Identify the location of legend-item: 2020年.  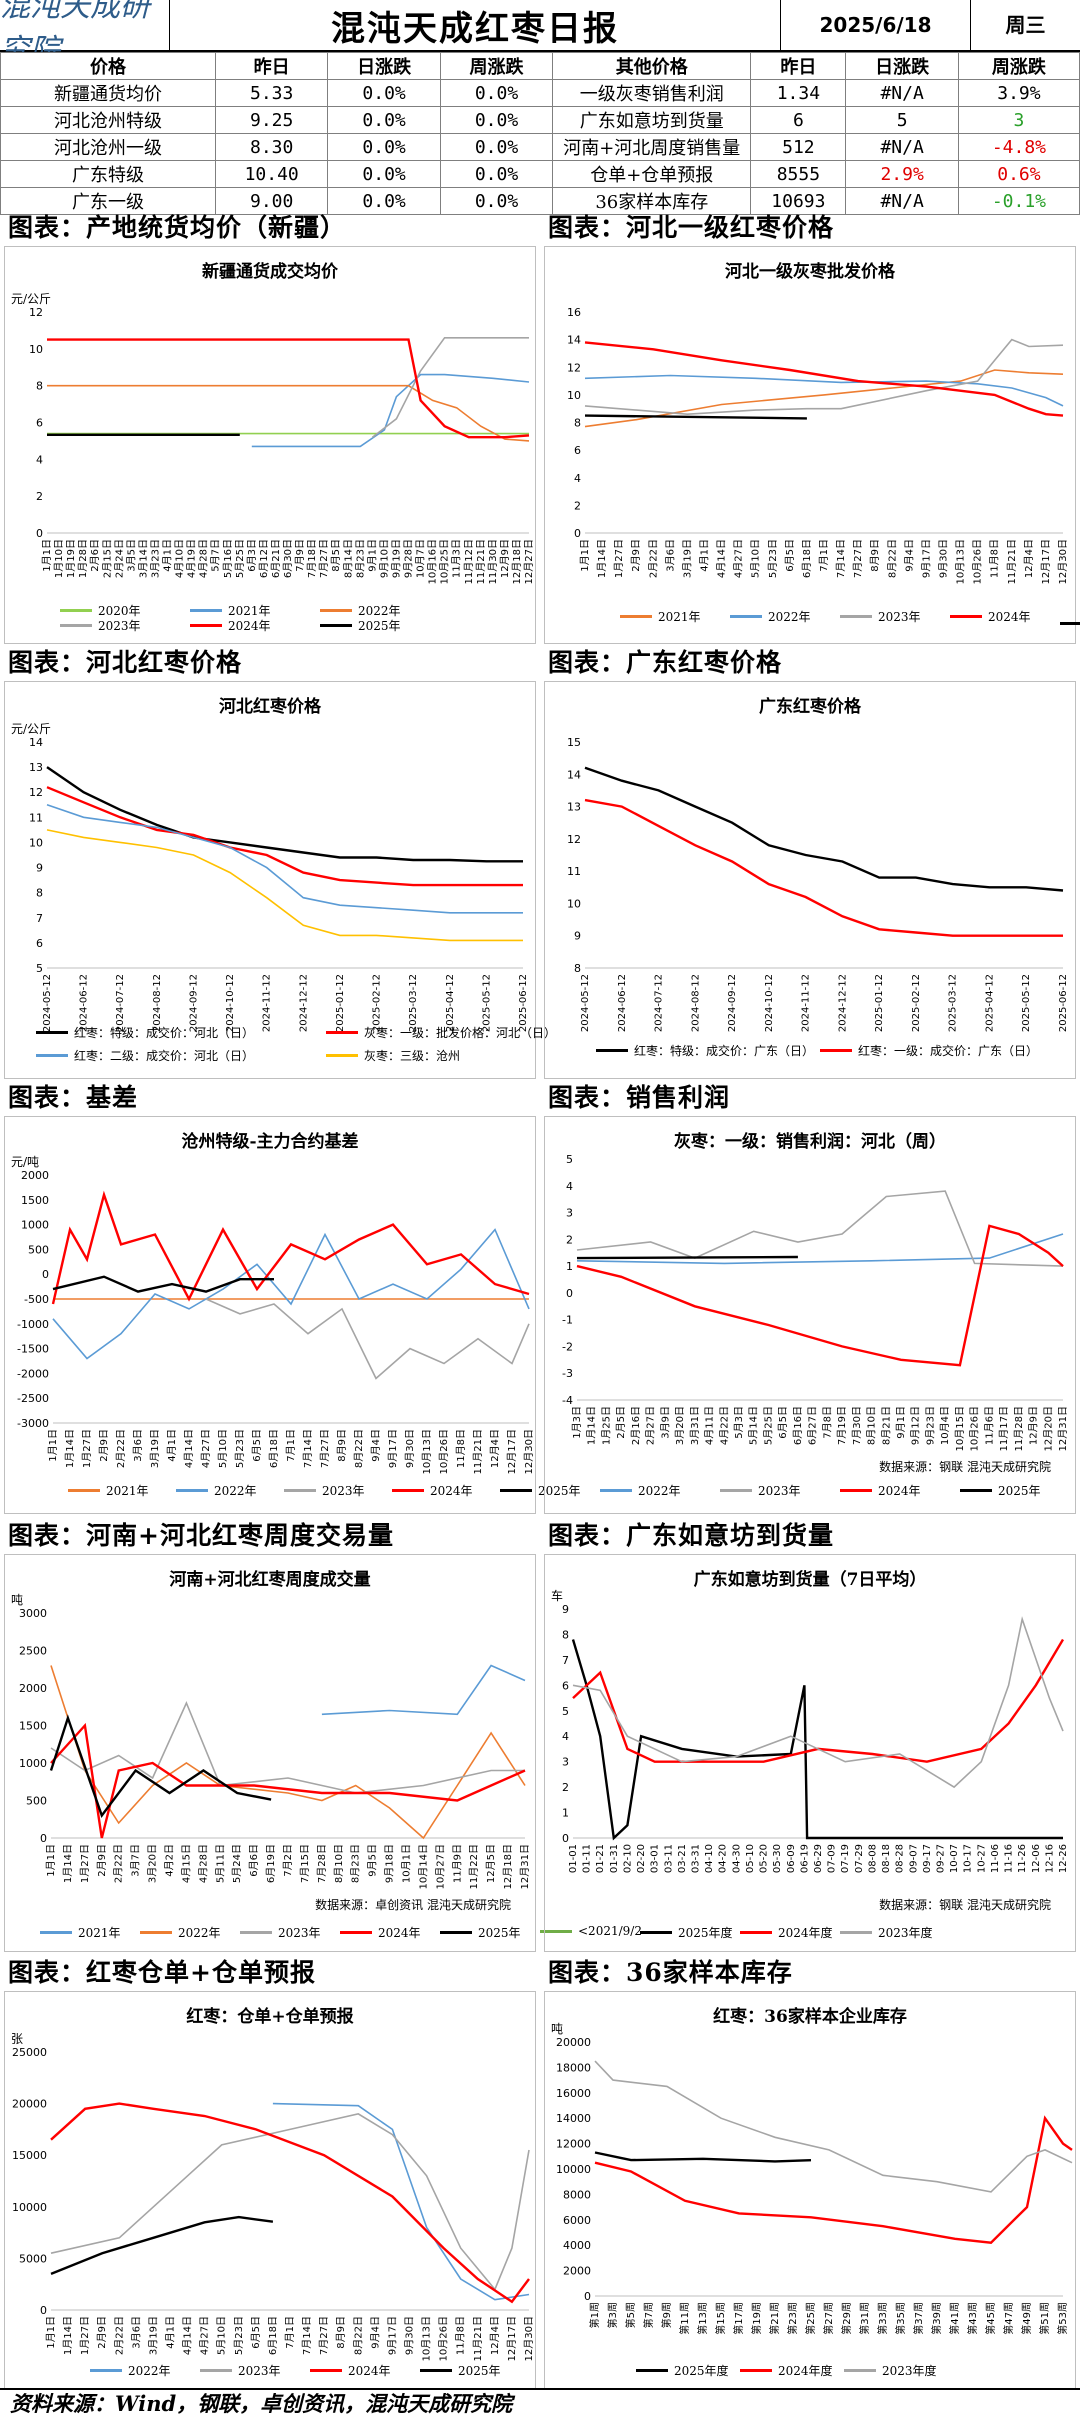
(100, 610).